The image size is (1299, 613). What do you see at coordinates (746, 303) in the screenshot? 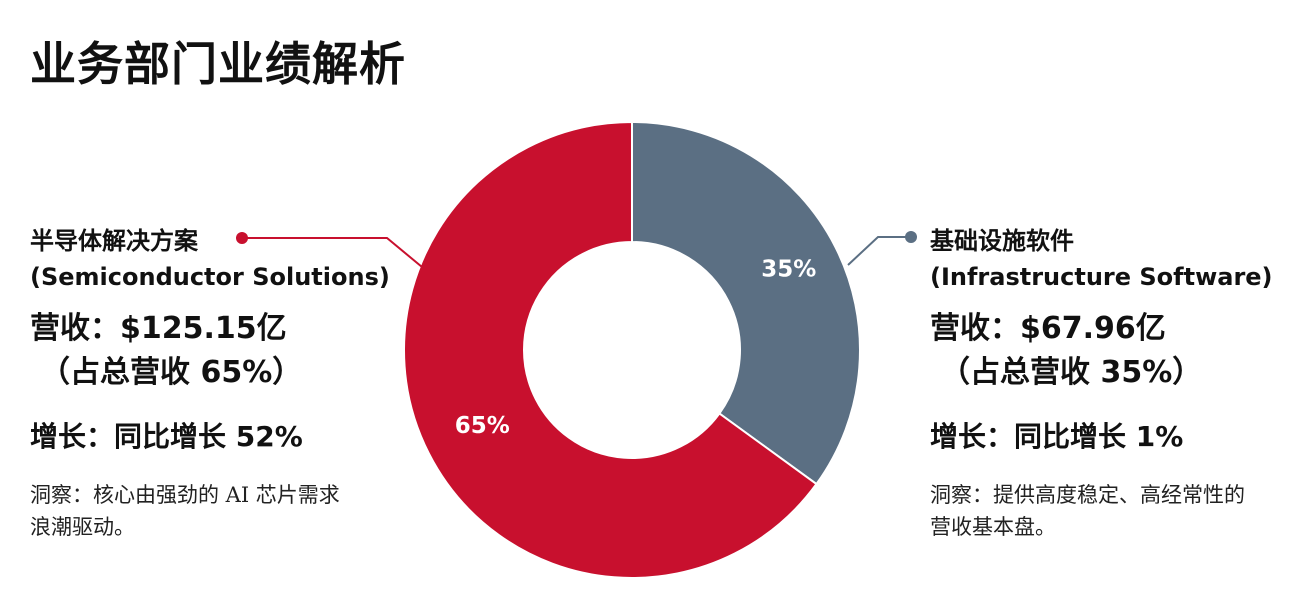
I see `donut-slice-software` at bounding box center [746, 303].